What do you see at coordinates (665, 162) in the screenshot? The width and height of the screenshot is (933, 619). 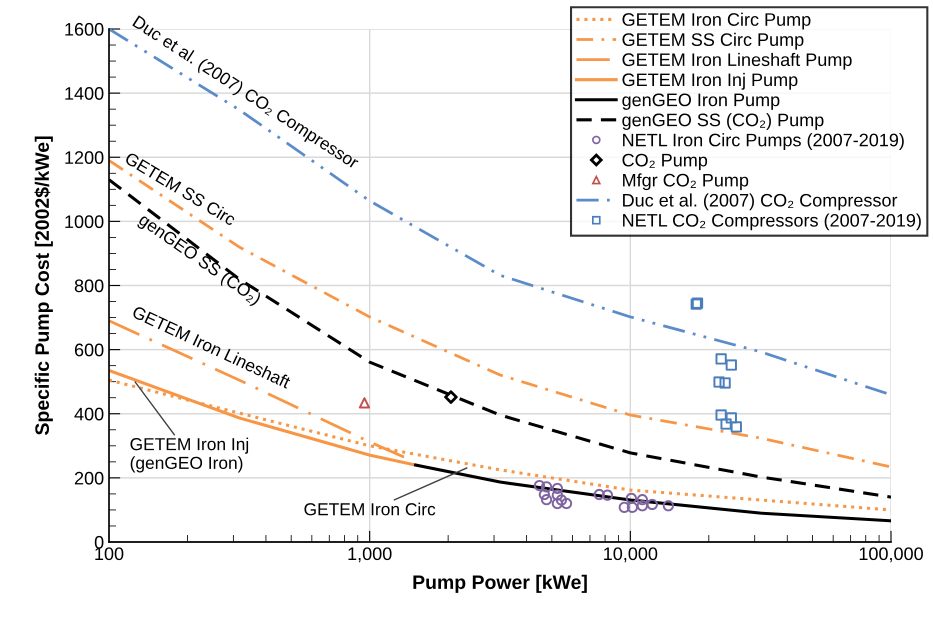 I see `legend-label: CO₂ Pump` at bounding box center [665, 162].